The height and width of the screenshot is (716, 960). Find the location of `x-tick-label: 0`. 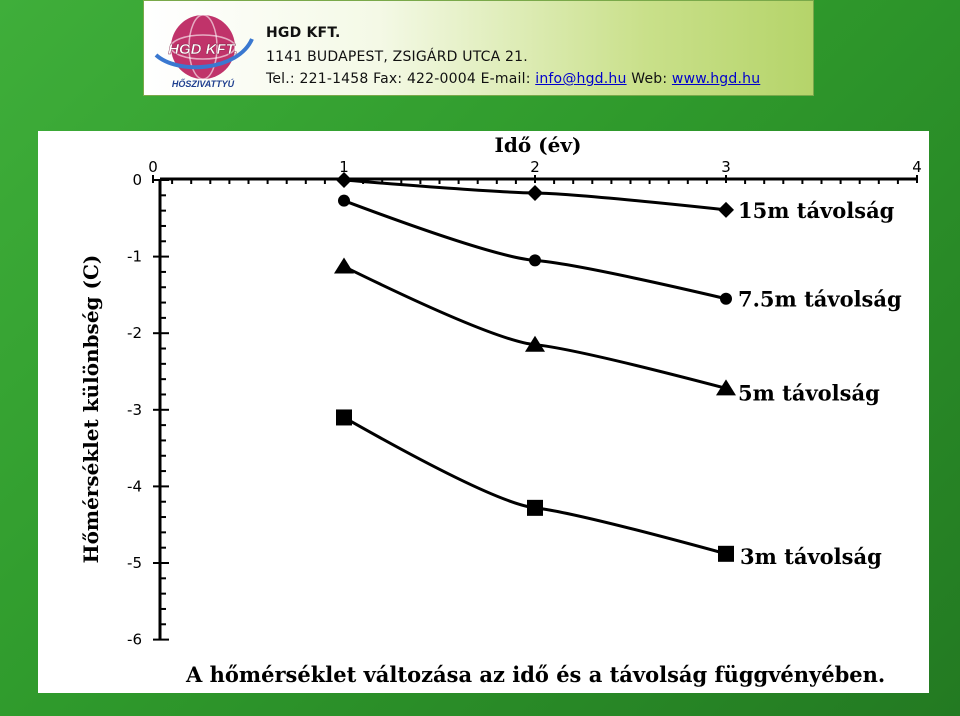

x-tick-label: 0 is located at coordinates (153, 167).